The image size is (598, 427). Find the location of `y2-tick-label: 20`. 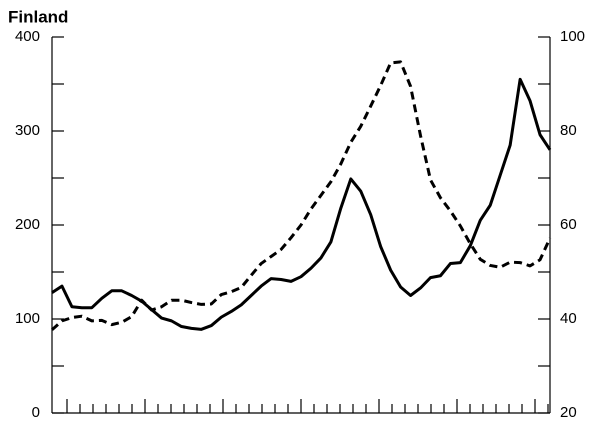

y2-tick-label: 20 is located at coordinates (568, 412).